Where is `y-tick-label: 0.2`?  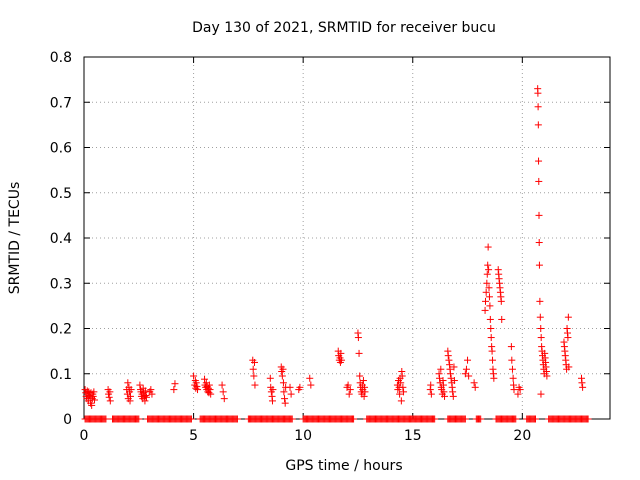 y-tick-label: 0.2 is located at coordinates (61, 330).